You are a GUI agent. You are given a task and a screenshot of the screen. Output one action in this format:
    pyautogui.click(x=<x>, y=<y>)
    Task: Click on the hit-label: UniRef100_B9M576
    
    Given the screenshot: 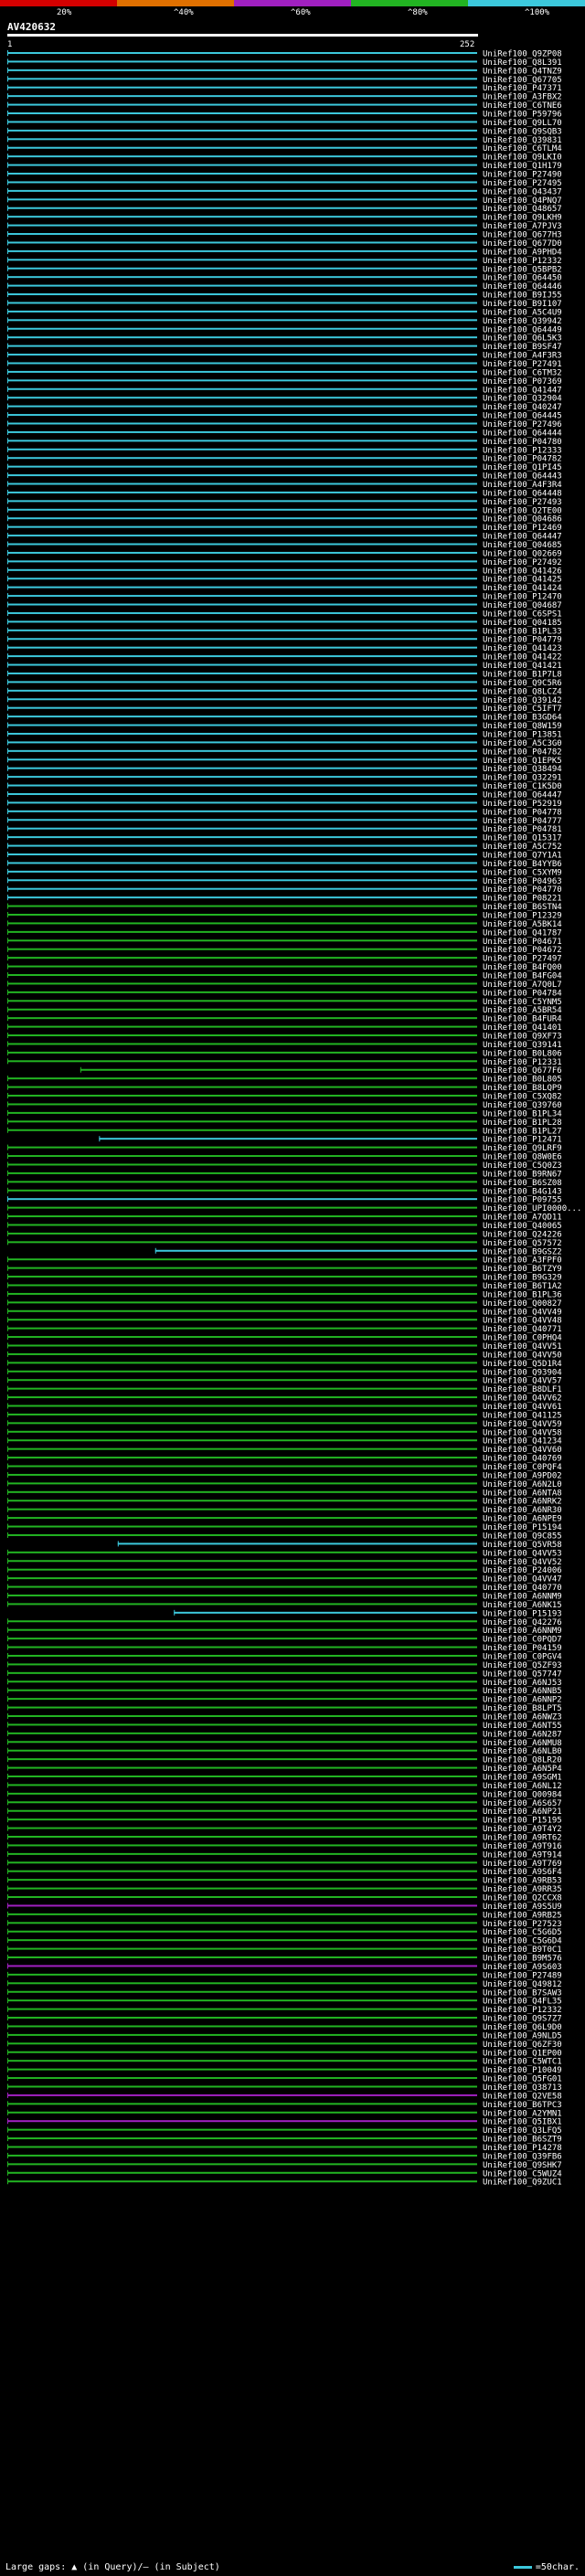 What is the action you would take?
    pyautogui.click(x=522, y=1959)
    